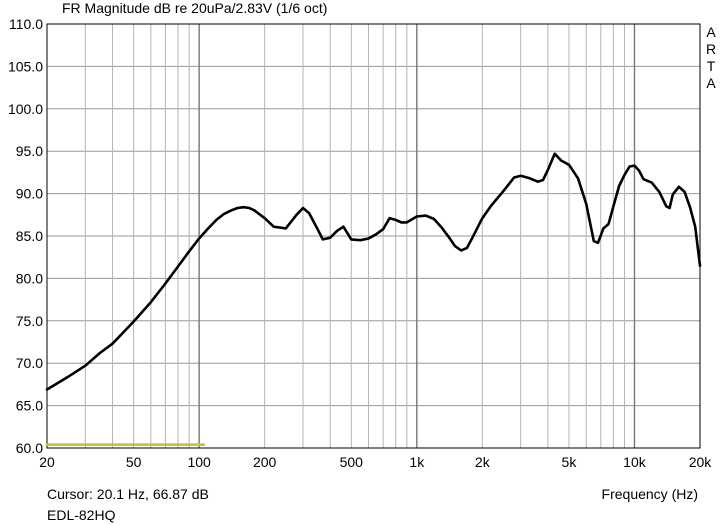 Image resolution: width=720 pixels, height=525 pixels. I want to click on y-tick-label: 110.0, so click(26, 24).